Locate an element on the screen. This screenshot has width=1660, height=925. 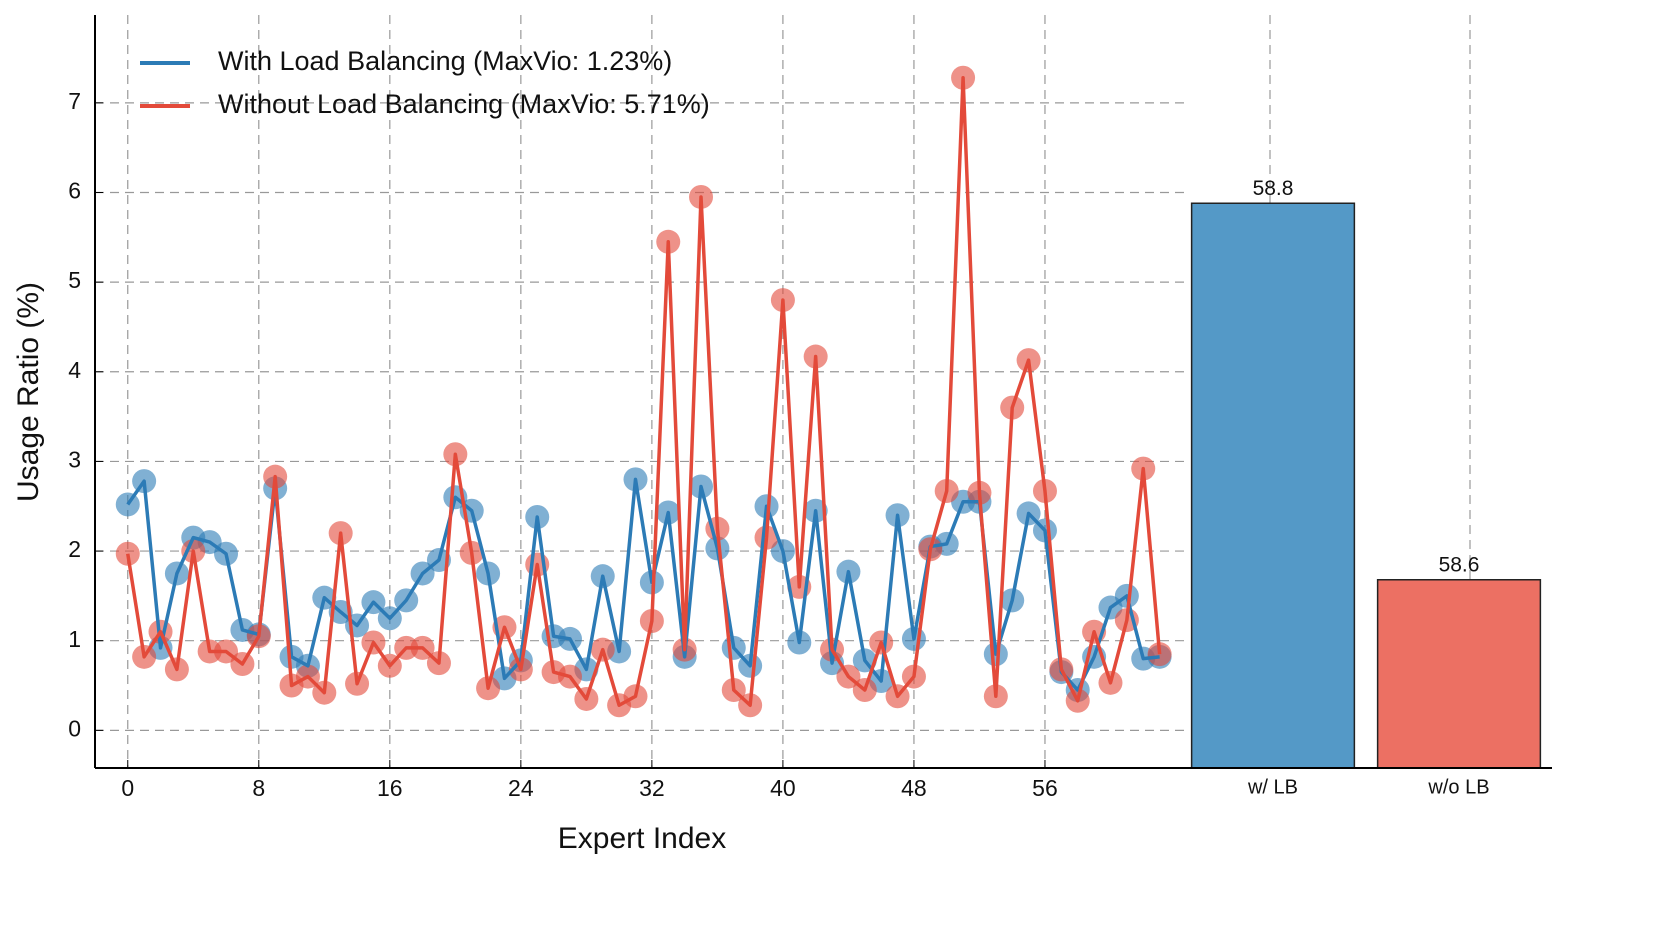
bar-value-label: 58.8 is located at coordinates (1273, 188).